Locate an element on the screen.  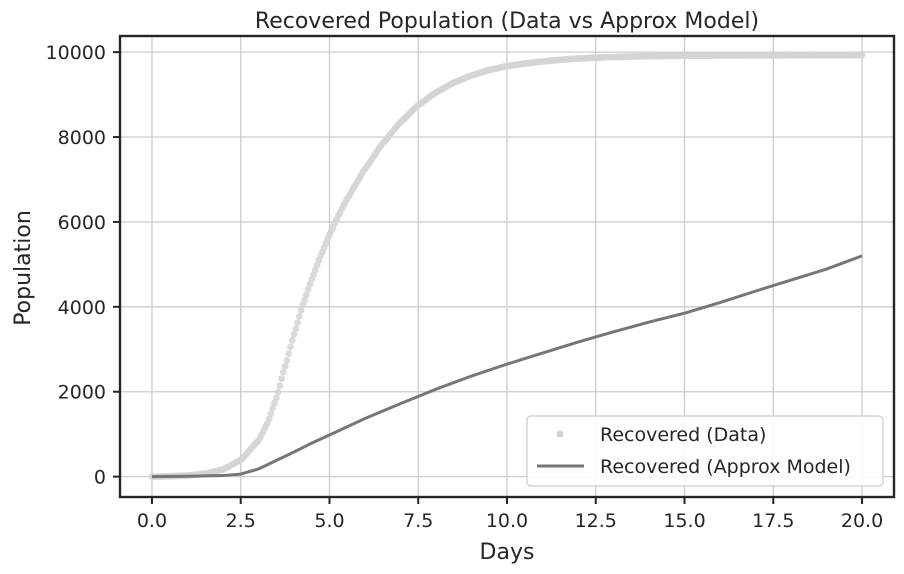
x-axis: 0.0 2.5 5.0 7.5 10.0 12.5 15.0 17.5 20.0 is located at coordinates (510, 514).